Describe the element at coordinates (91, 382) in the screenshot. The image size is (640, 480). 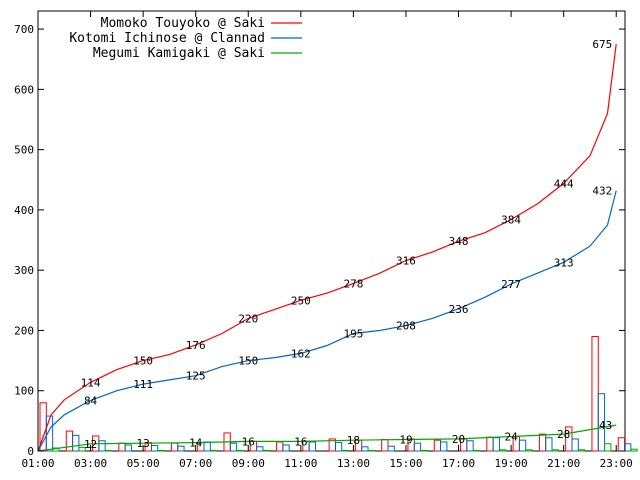
I see `data-label: 114` at that location.